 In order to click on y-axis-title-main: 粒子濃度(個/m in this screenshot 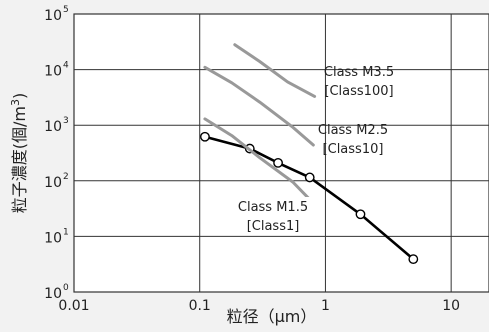, I will do `click(19, 159)`.